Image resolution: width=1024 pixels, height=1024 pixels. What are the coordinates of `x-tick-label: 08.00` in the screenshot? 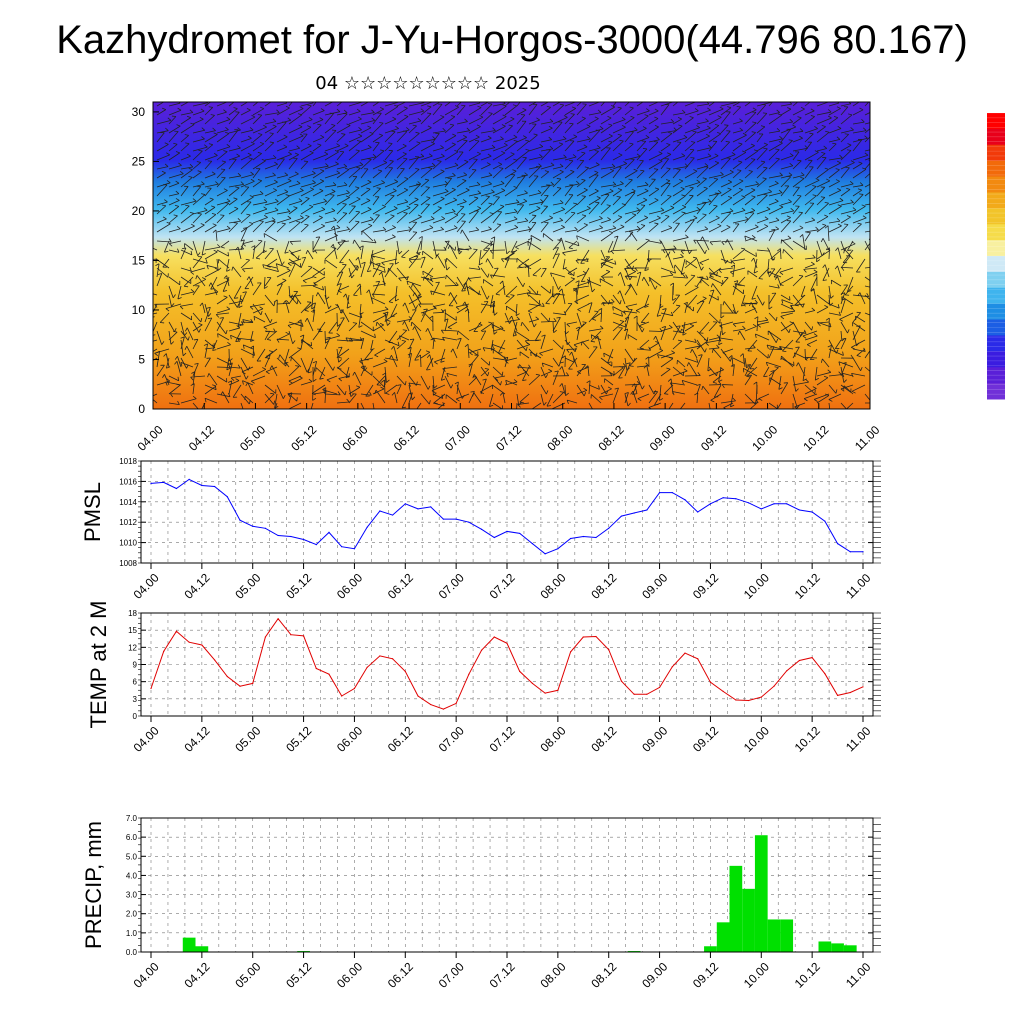 It's located at (552, 585).